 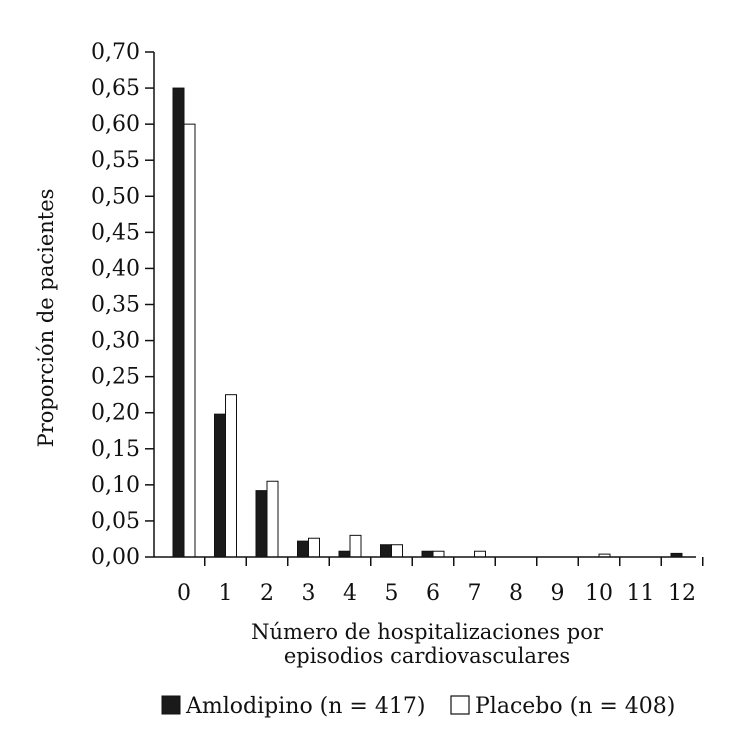 I want to click on x-tick-label: 8, so click(x=516, y=593).